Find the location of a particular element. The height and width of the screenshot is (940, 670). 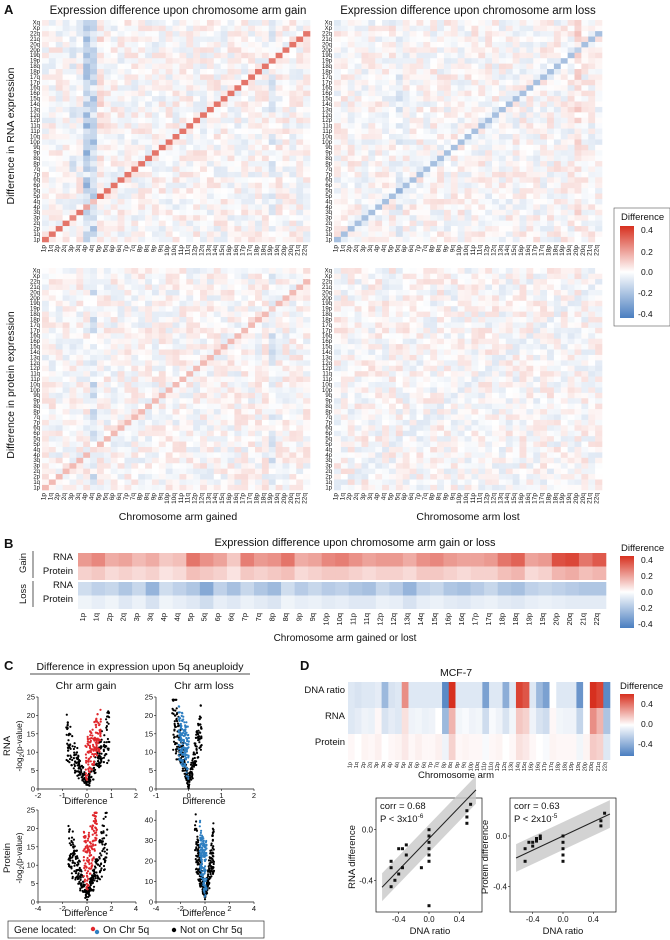

cell-22q-2q is located at coordinates (307, 223).